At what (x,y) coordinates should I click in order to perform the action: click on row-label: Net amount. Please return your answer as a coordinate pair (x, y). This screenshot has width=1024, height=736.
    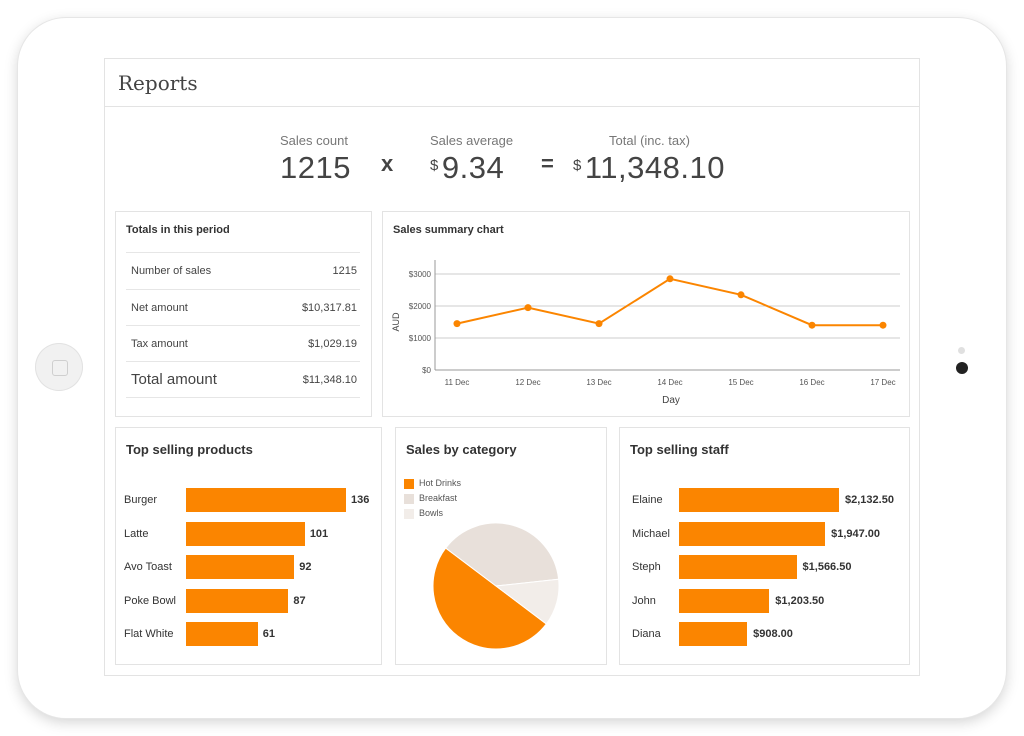
    Looking at the image, I should click on (159, 308).